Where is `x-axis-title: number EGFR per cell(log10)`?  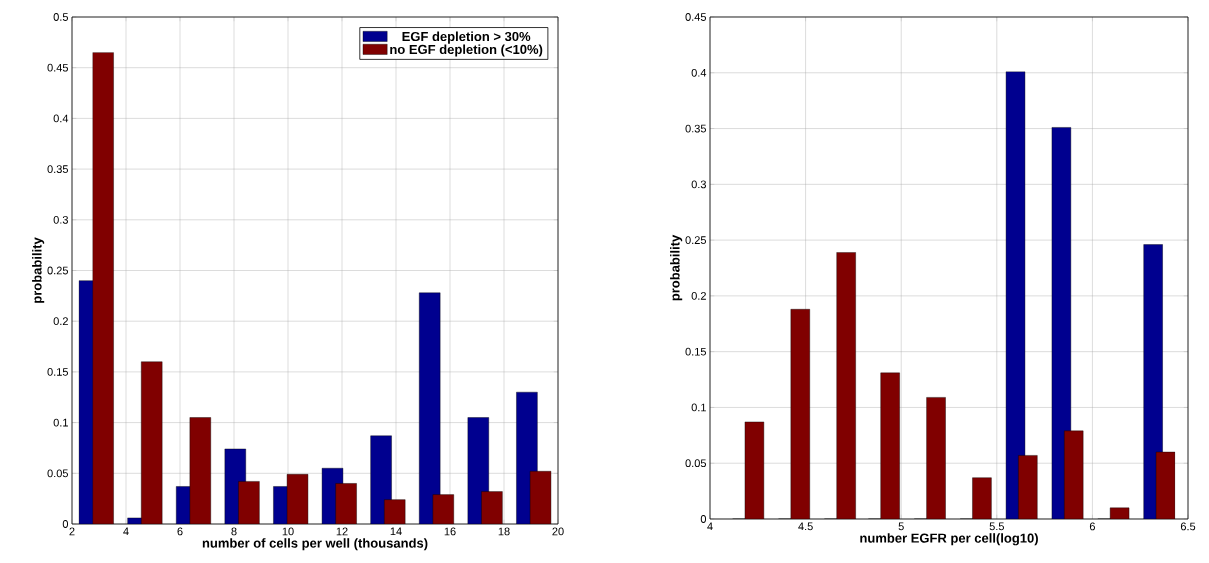 x-axis-title: number EGFR per cell(log10) is located at coordinates (949, 539).